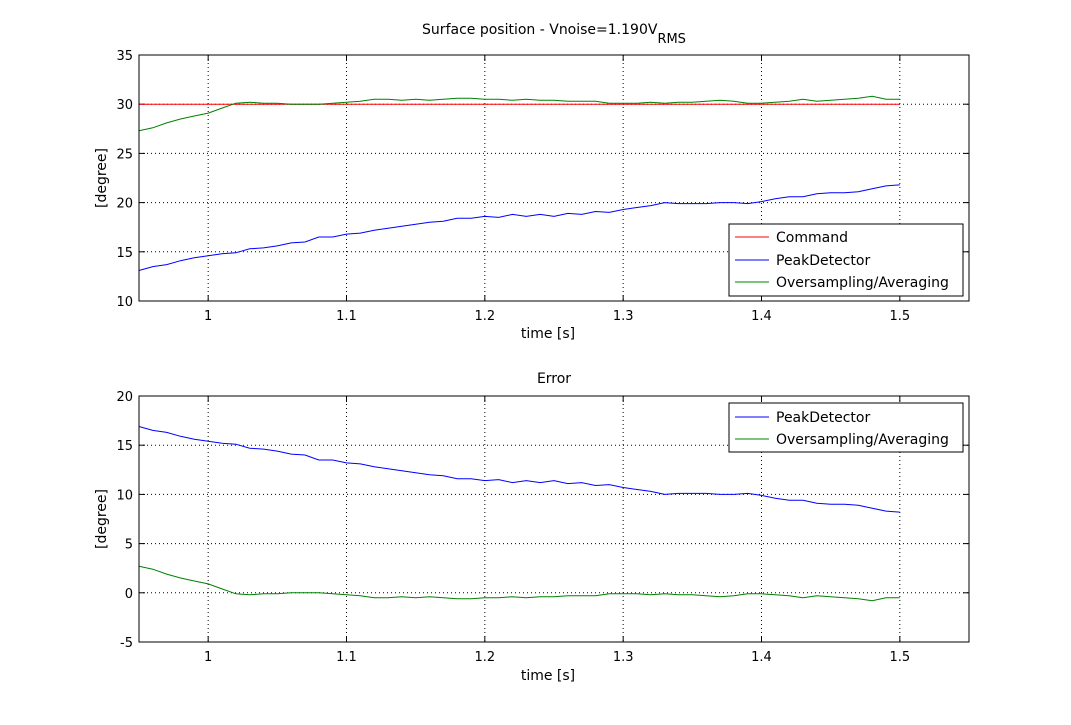 This screenshot has width=1071, height=725. I want to click on y-tick-label: 35, so click(124, 56).